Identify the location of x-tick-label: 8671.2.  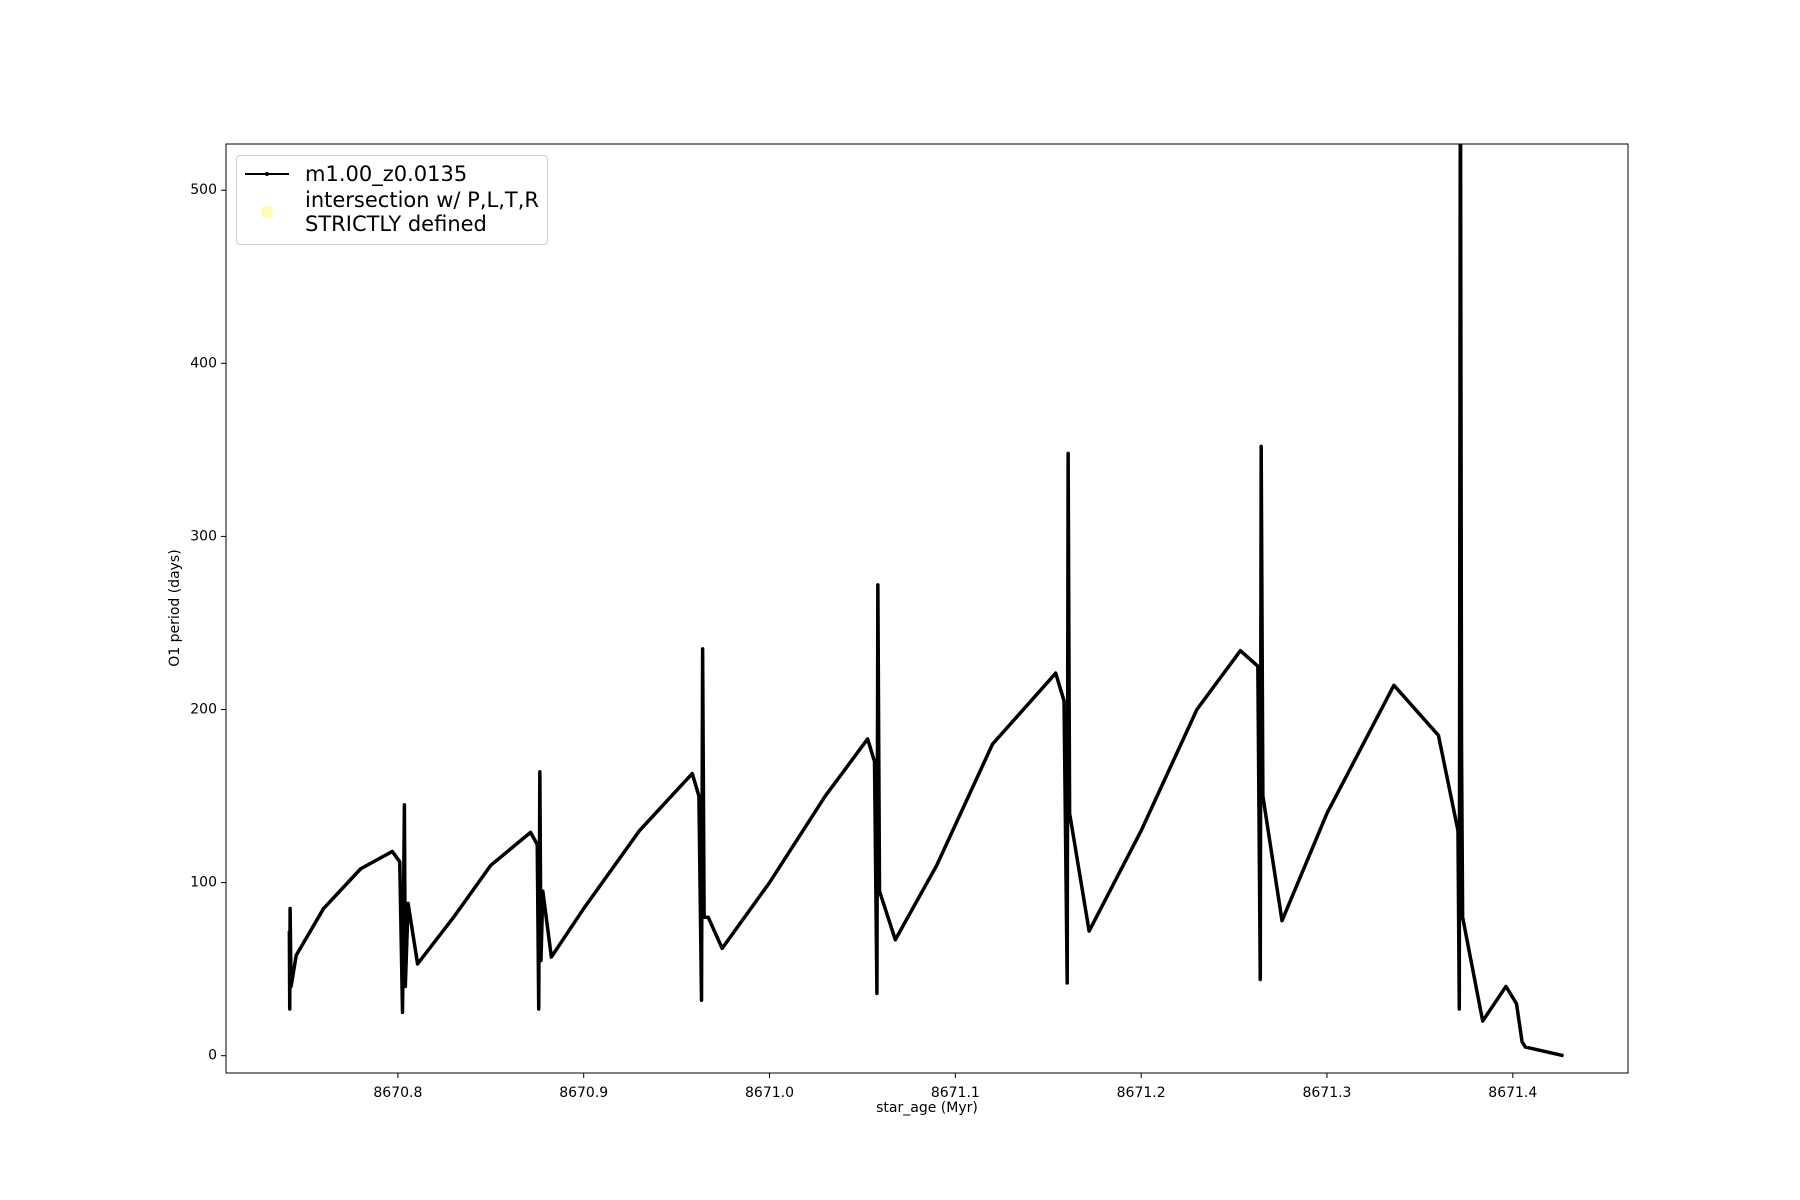
(1141, 1093).